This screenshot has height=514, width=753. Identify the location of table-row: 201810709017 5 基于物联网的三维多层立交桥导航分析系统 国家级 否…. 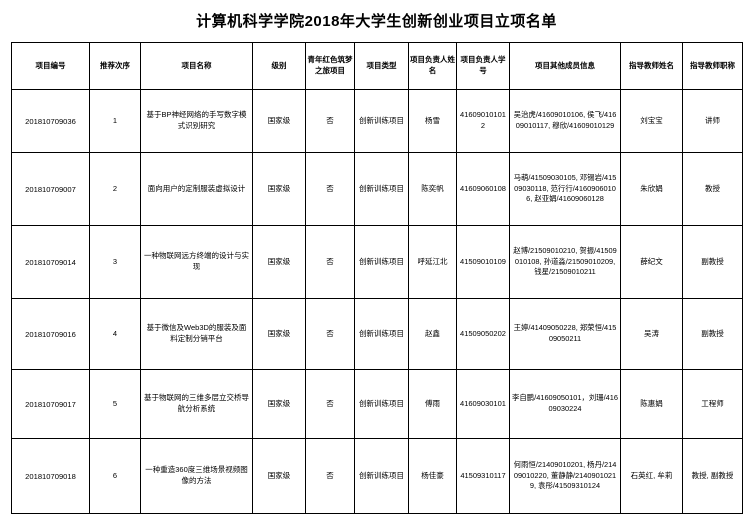
(377, 404).